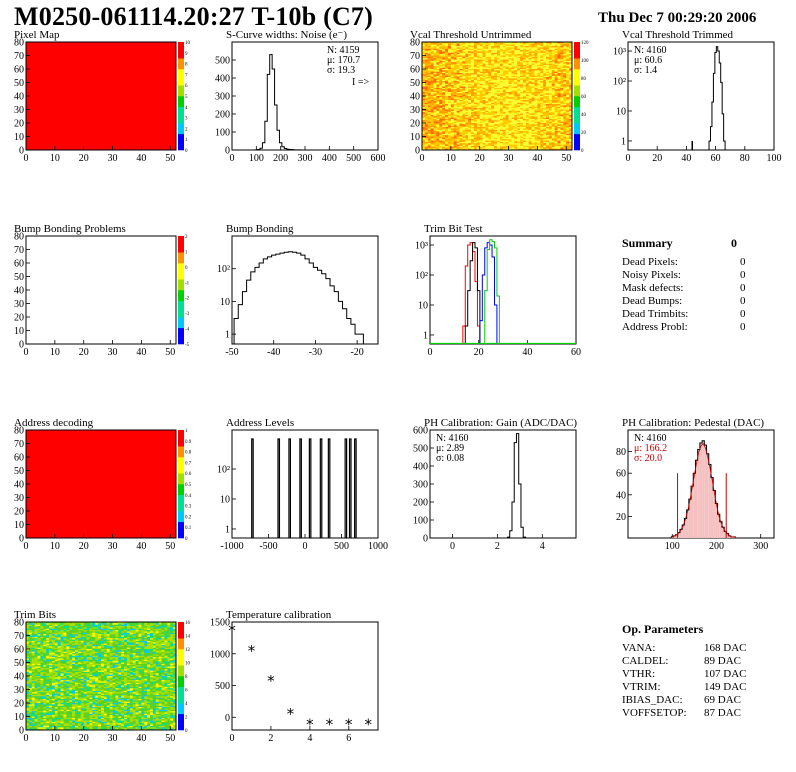  I want to click on y-tick-label: 10², so click(223, 470).